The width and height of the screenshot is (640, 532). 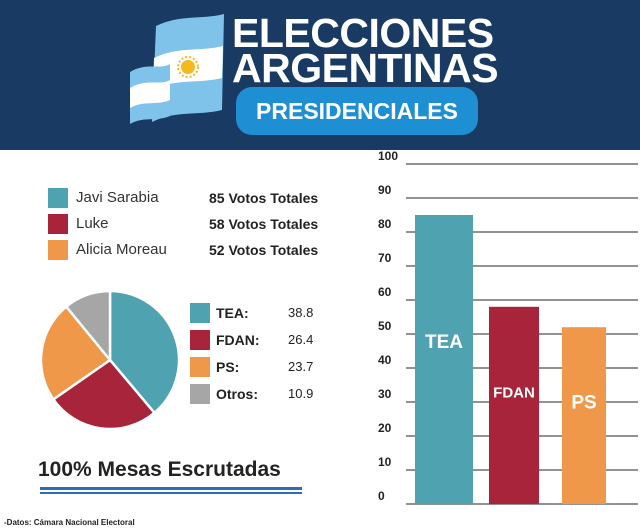 I want to click on pie-legend-label: PS:, so click(x=228, y=367).